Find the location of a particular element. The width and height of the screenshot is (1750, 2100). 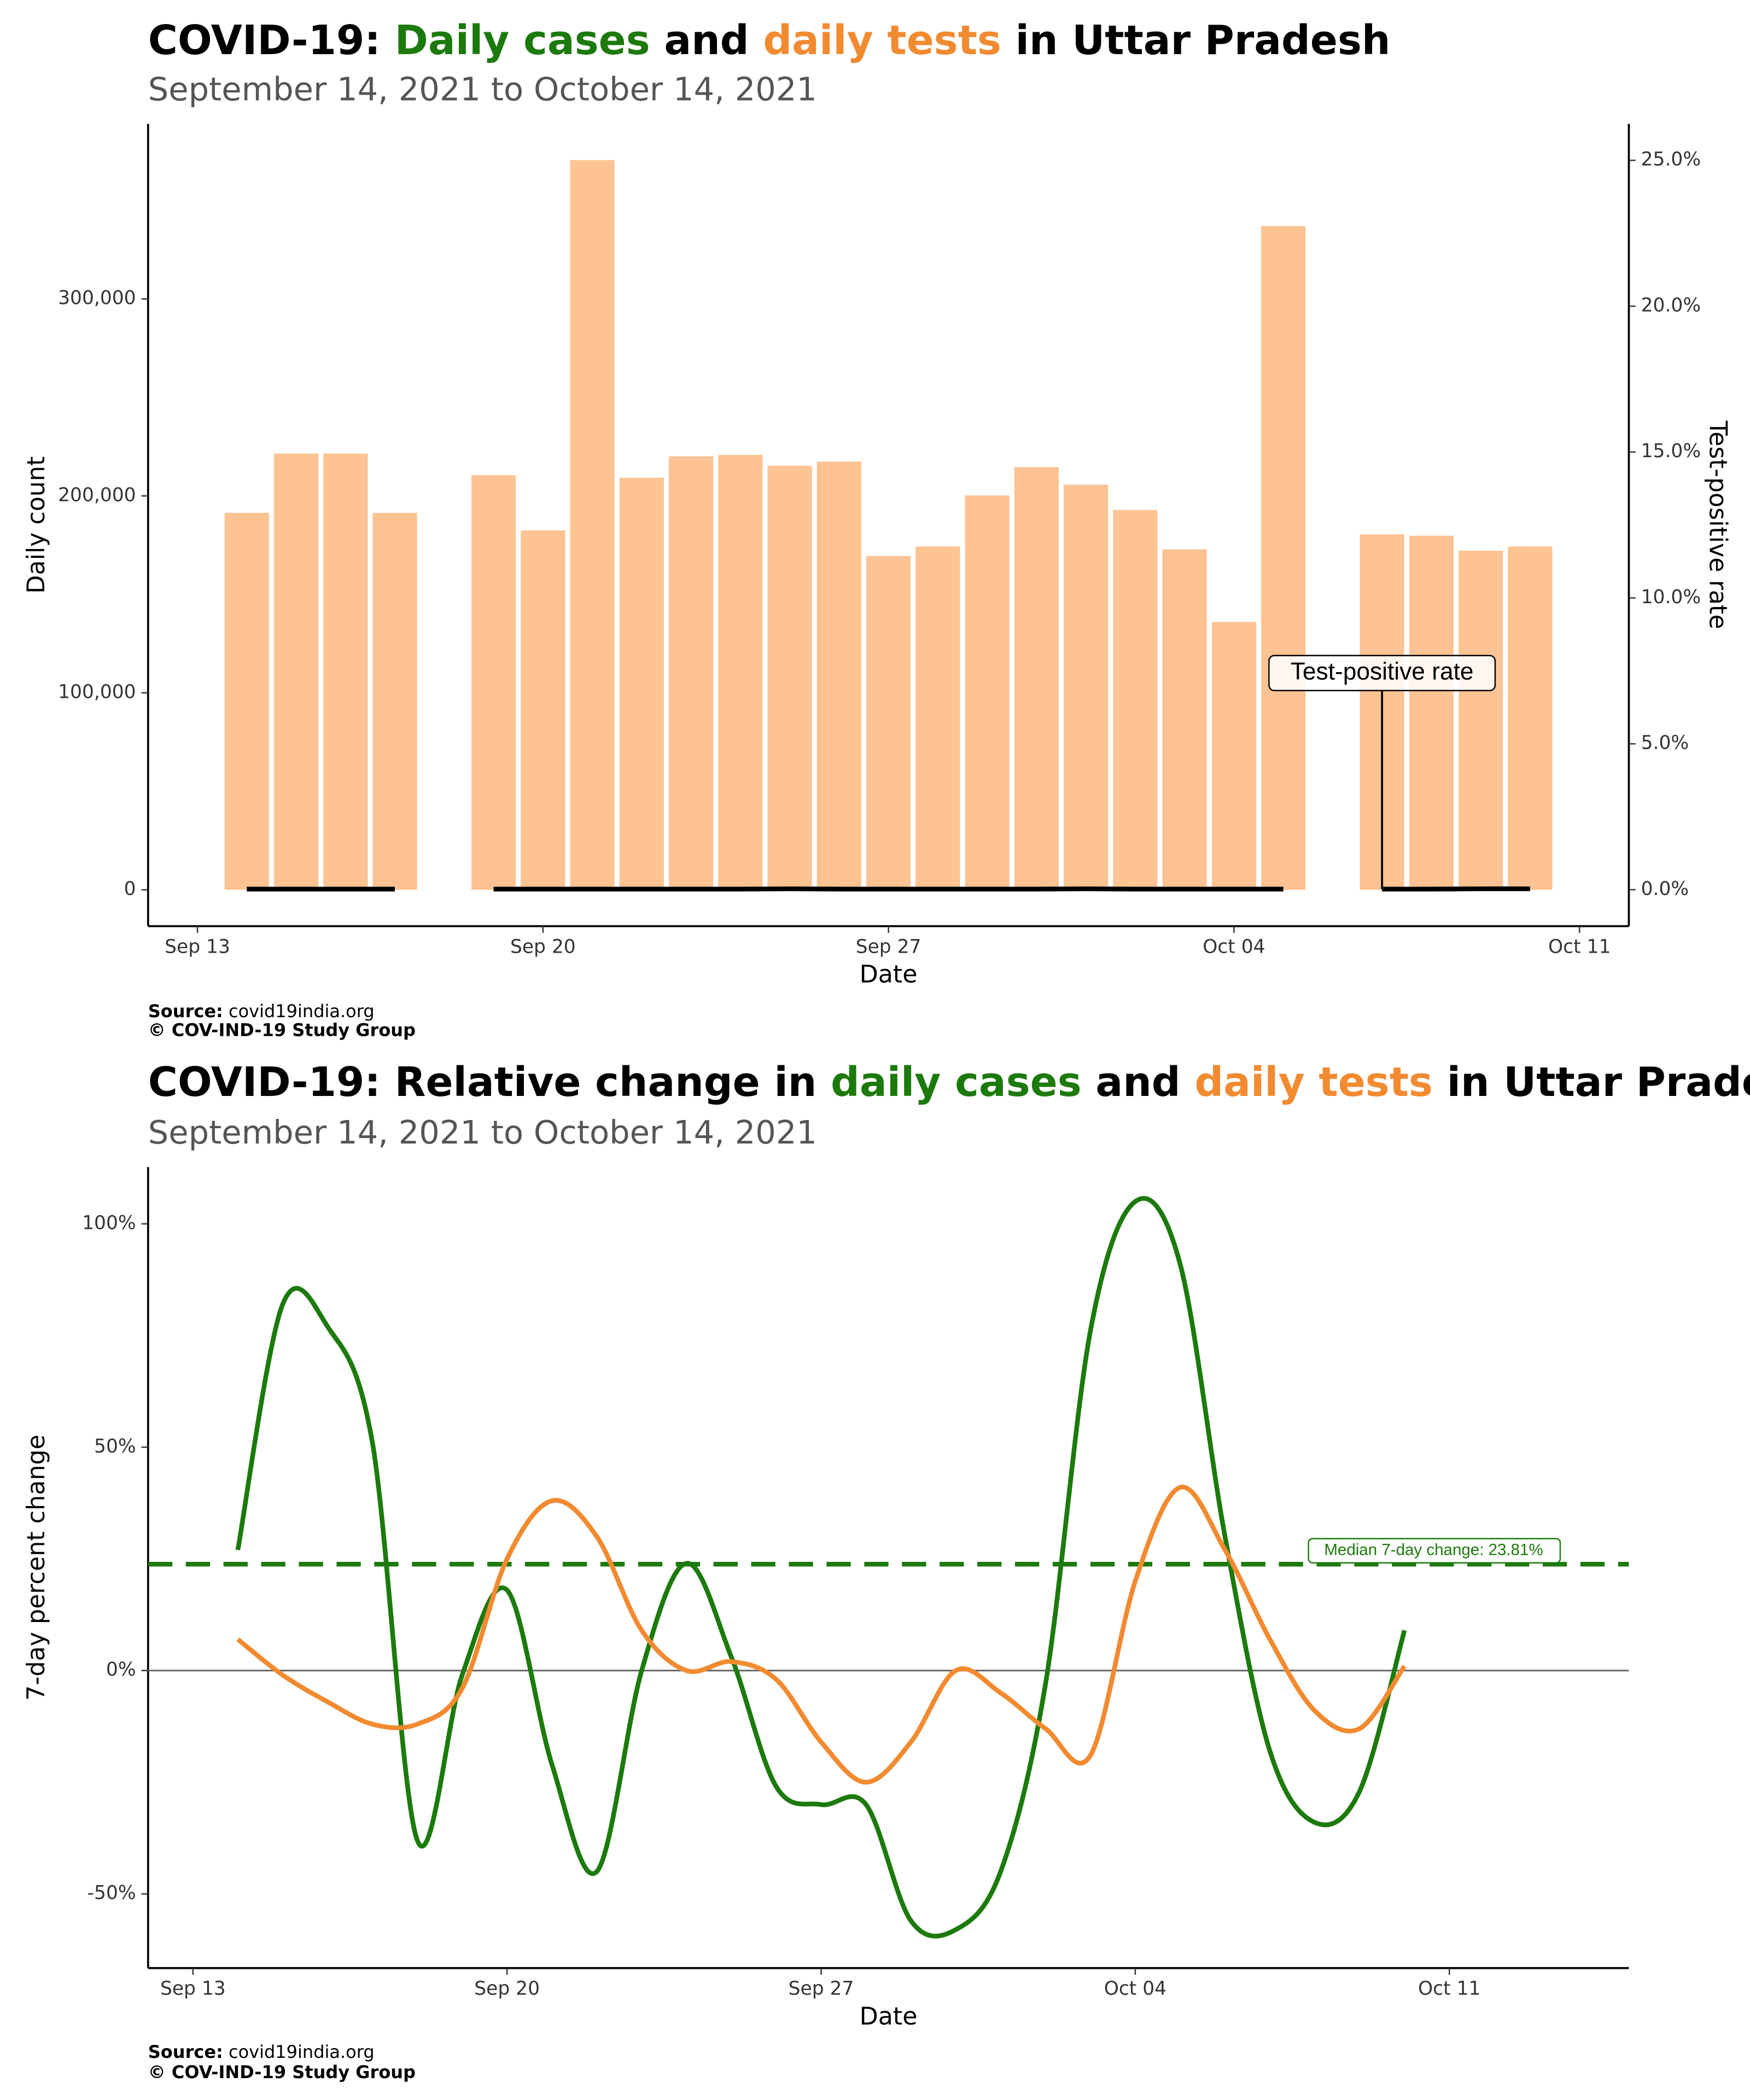

y2-tick-label: 25.0% is located at coordinates (1671, 160).